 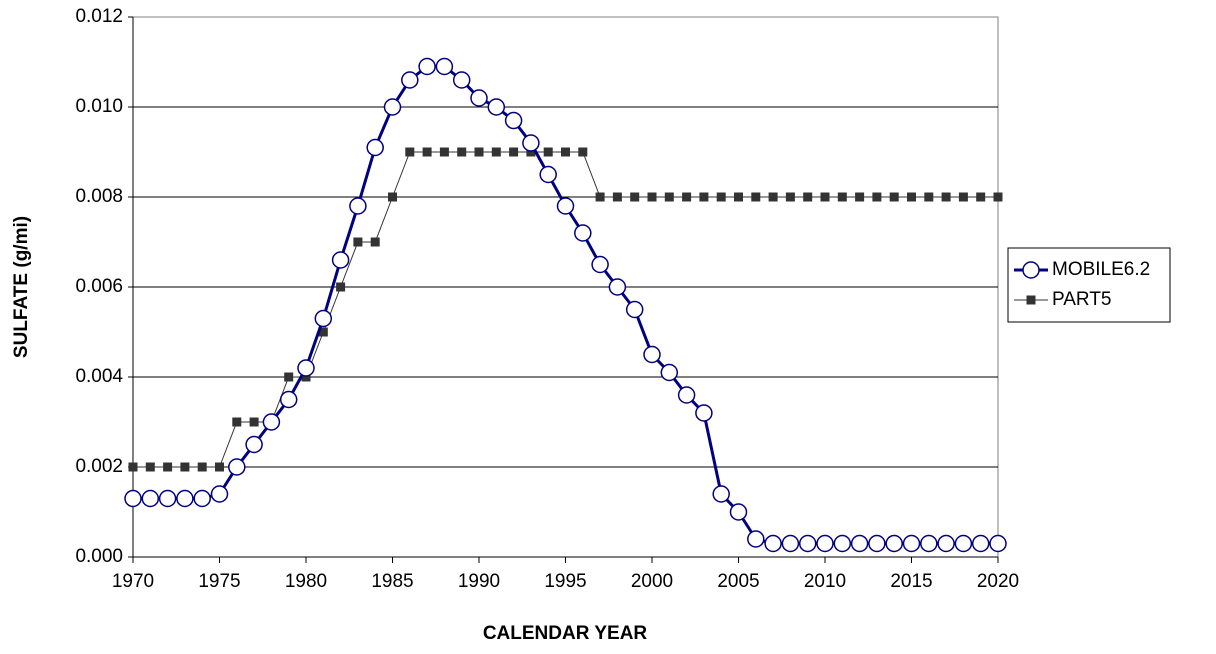 What do you see at coordinates (99, 286) in the screenshot?
I see `y-tick-label: 0.006` at bounding box center [99, 286].